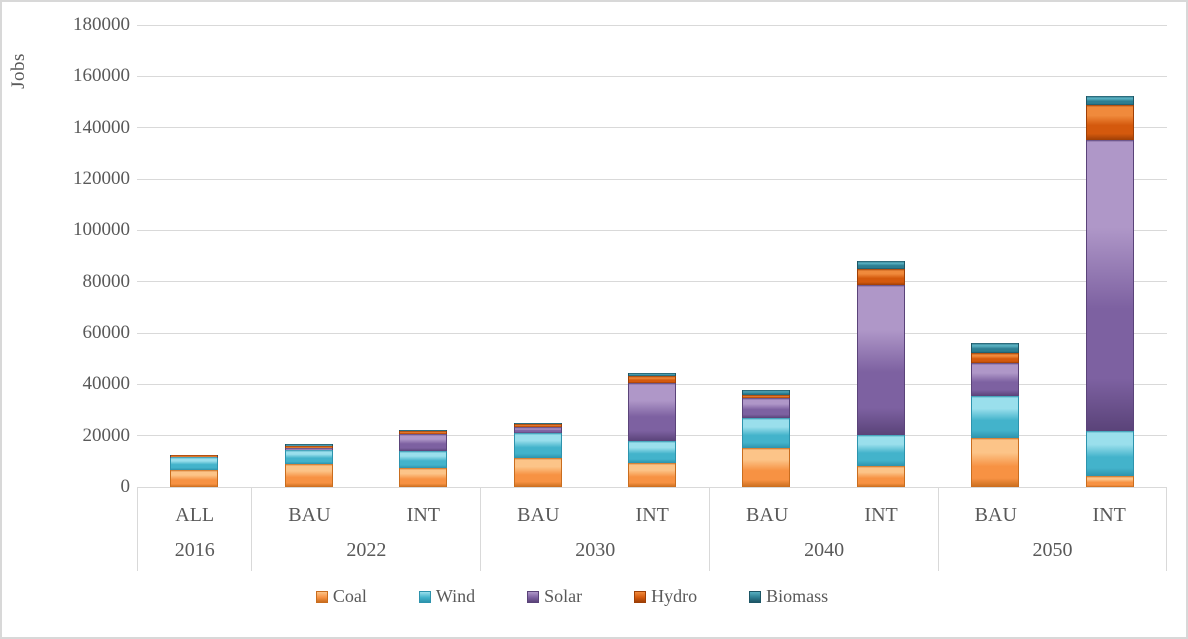  What do you see at coordinates (366, 550) in the screenshot?
I see `year-label: 2022` at bounding box center [366, 550].